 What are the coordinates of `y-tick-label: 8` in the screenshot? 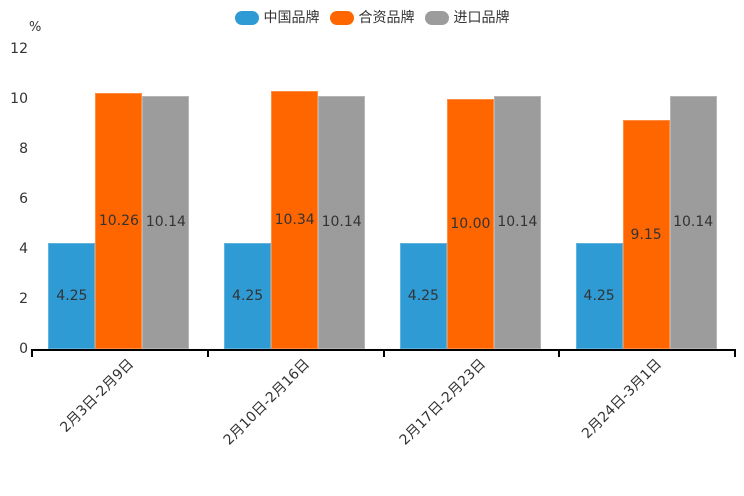 It's located at (23, 149).